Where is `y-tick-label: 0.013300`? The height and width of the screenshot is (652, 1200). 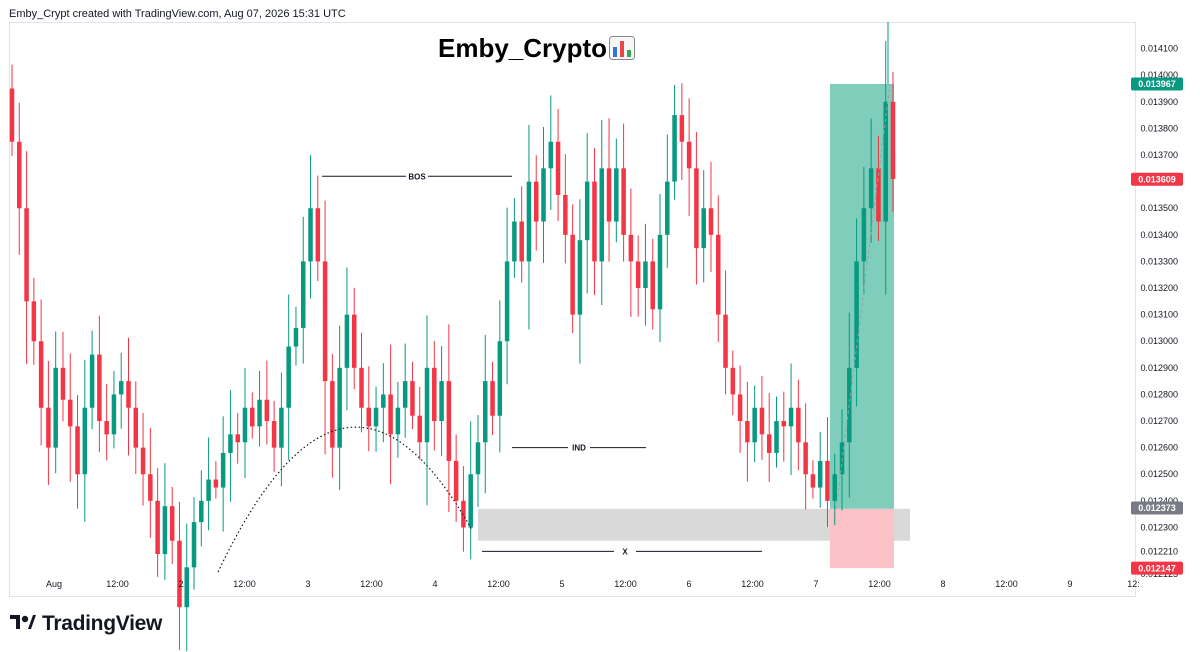
y-tick-label: 0.013300 is located at coordinates (1159, 261).